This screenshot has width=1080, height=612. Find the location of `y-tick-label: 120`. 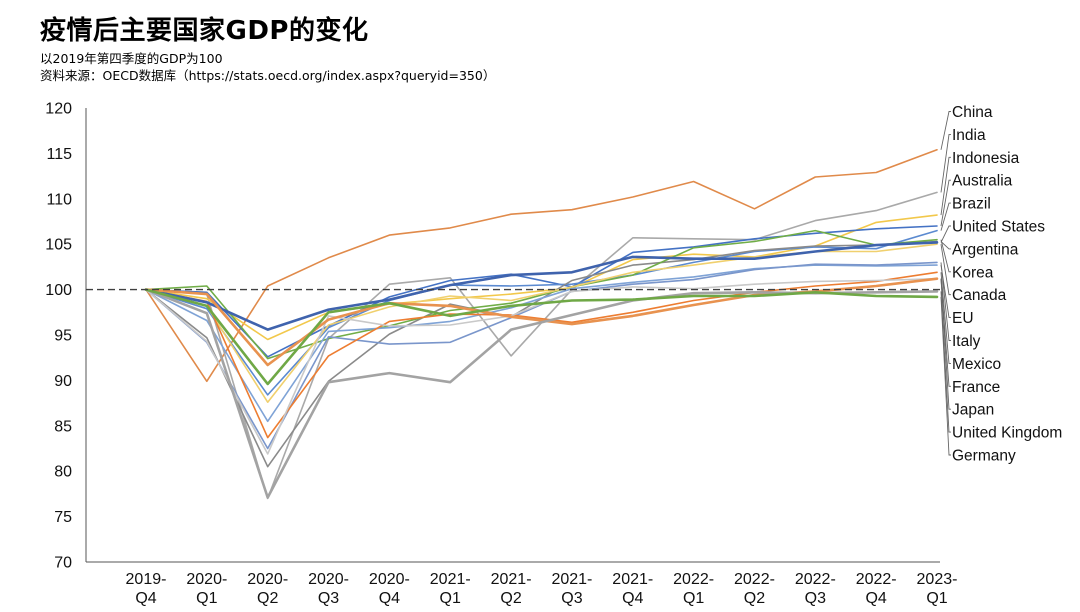

y-tick-label: 120 is located at coordinates (58, 109).